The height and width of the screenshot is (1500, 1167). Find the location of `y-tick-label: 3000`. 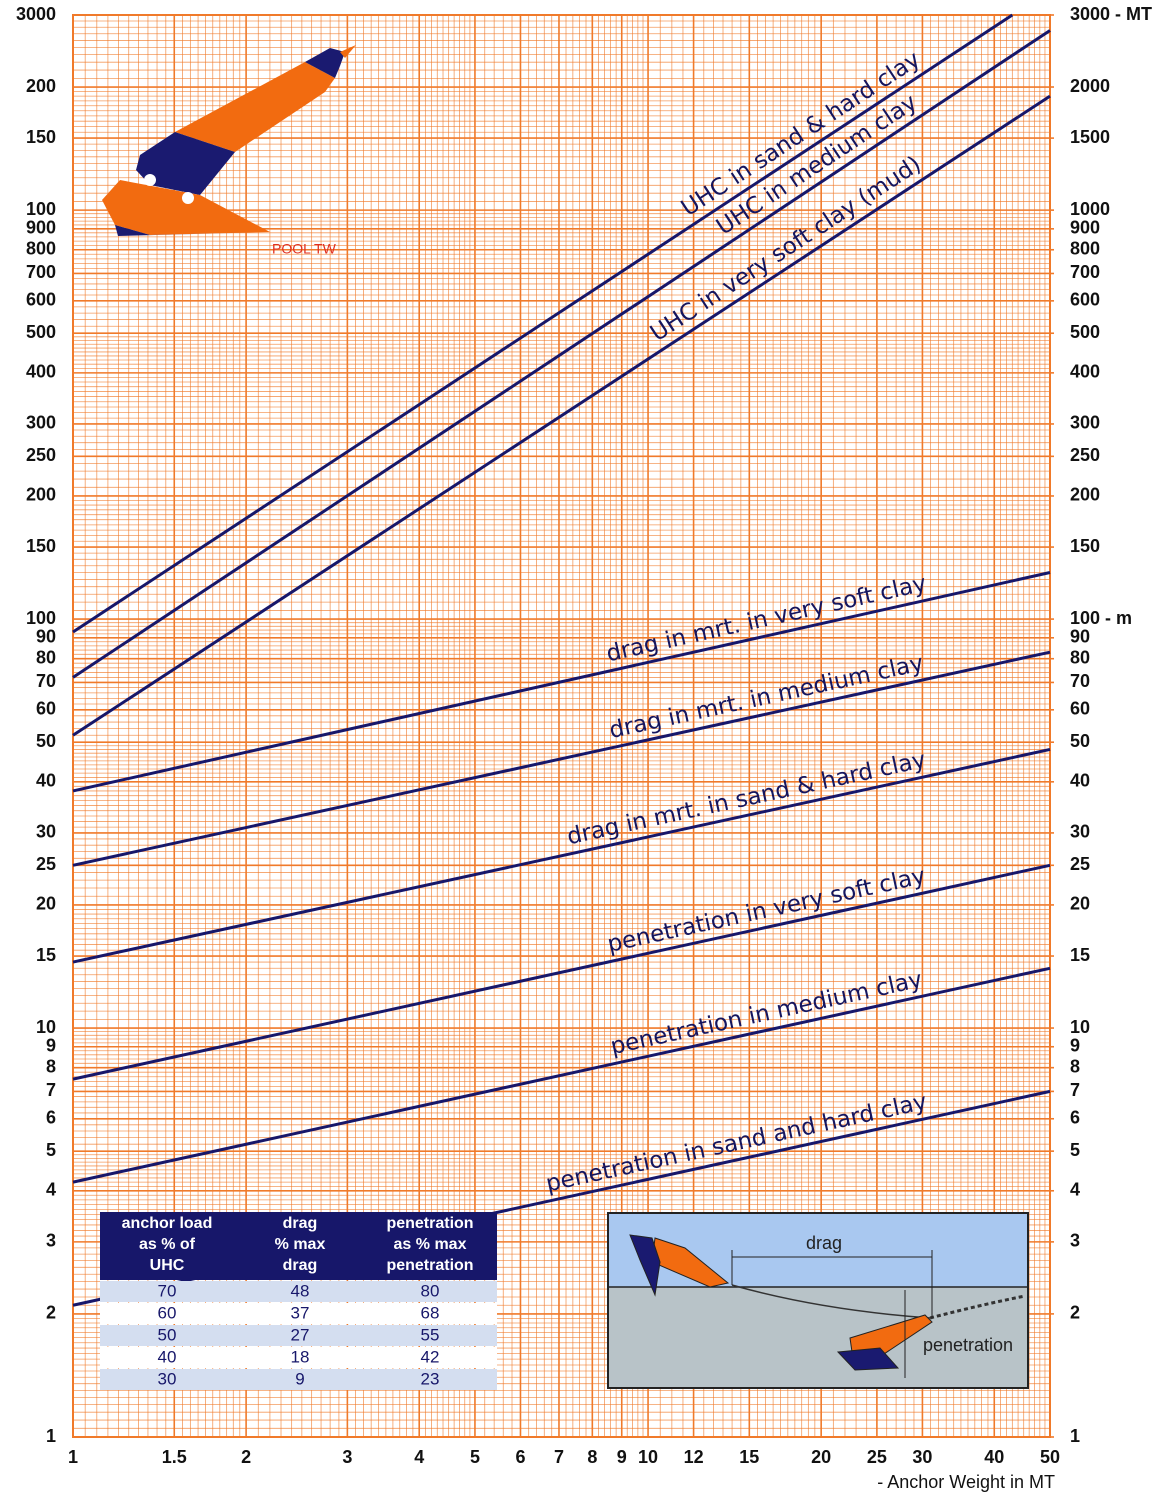

y-tick-label: 3000 is located at coordinates (36, 14).